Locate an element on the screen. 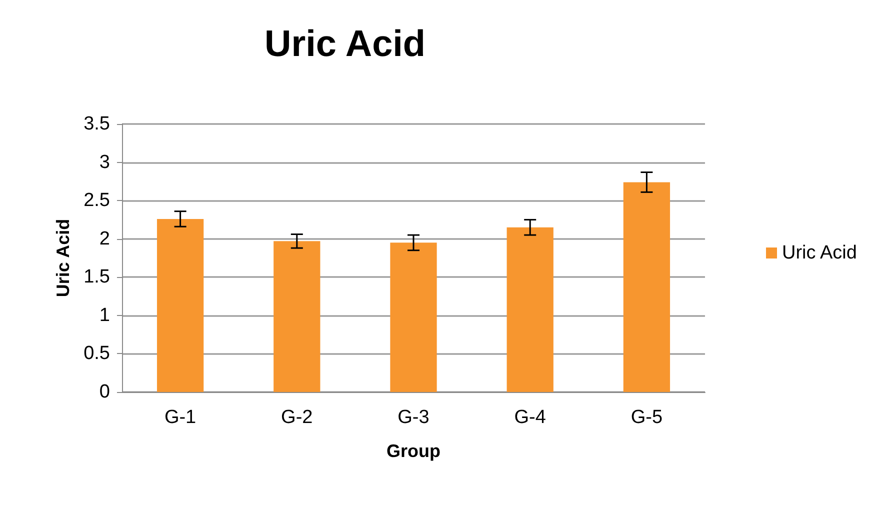  y-tick-label: 0.5 is located at coordinates (97, 353).